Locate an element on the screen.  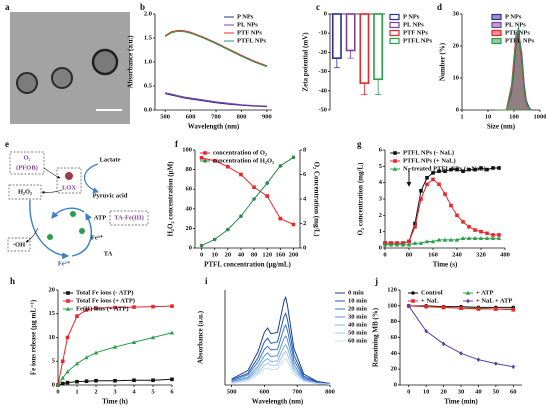
y-tick-label: 100 is located at coordinates (392, 305).